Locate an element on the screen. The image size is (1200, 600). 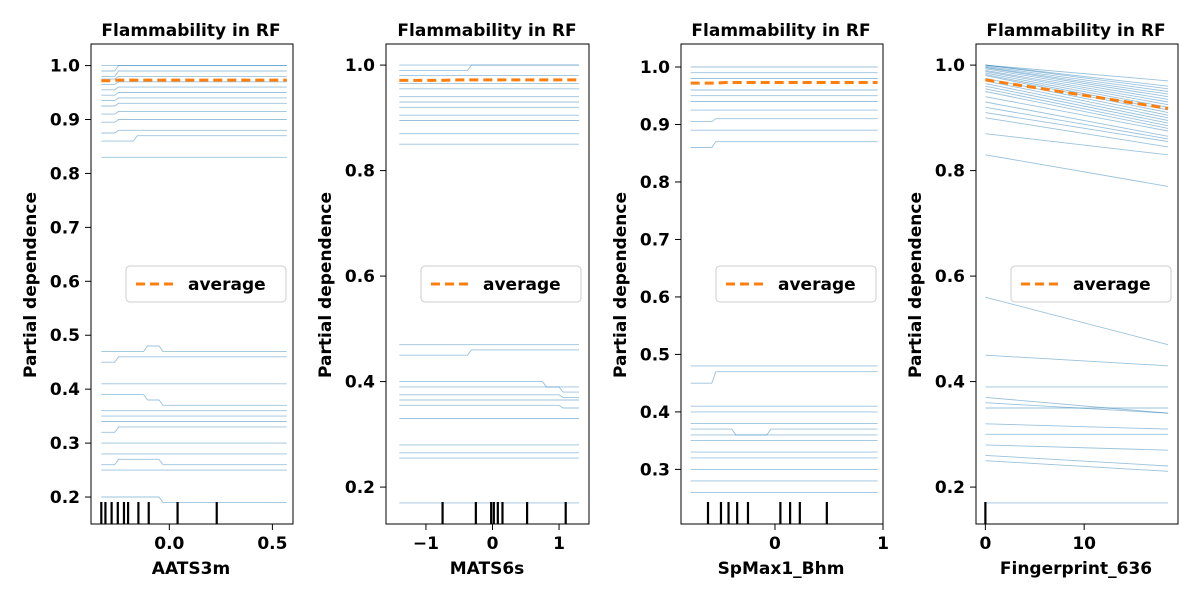
y-tick-label: 0.7 is located at coordinates (65, 228).